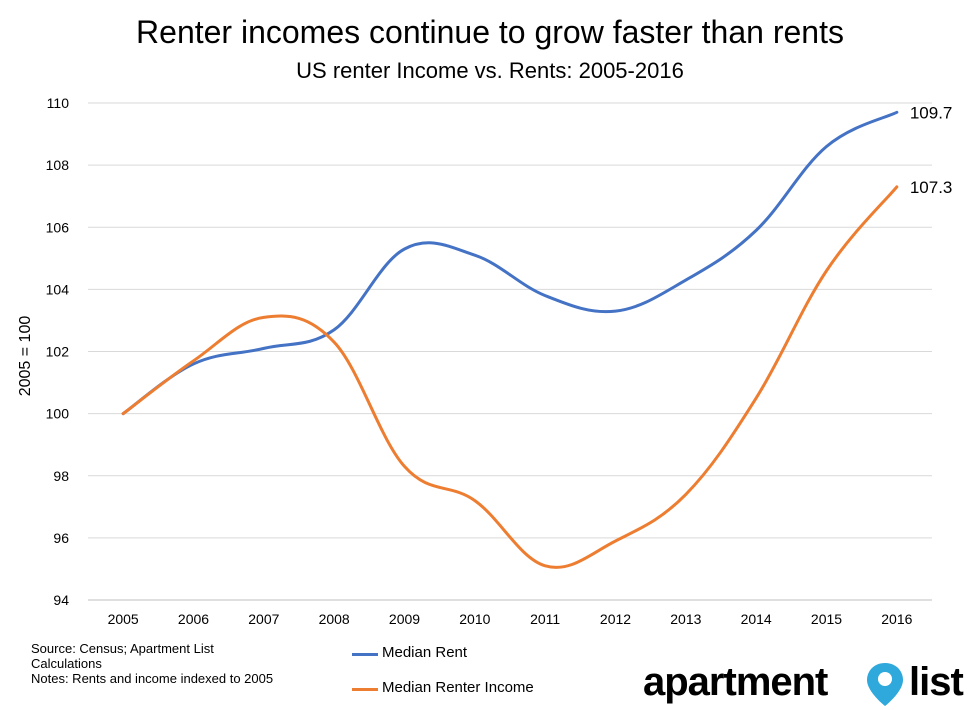 This screenshot has height=710, width=980. I want to click on y-tick-label: 102, so click(58, 352).